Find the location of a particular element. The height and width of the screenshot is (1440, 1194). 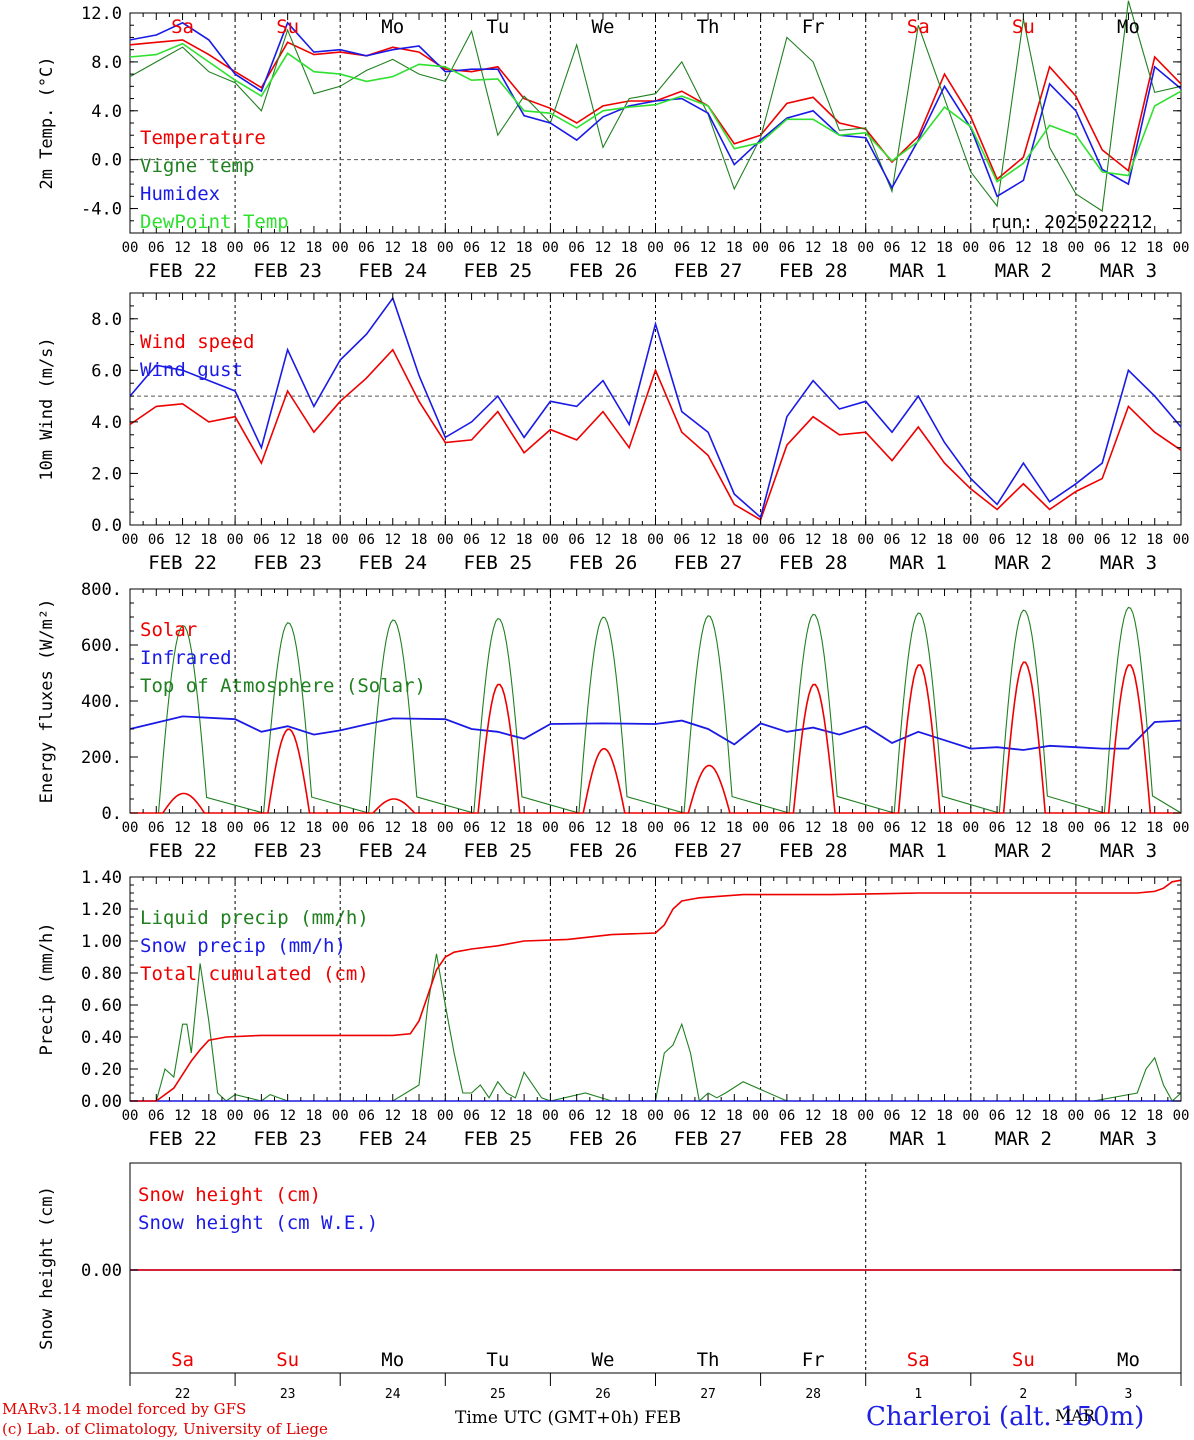

weekday-label: We is located at coordinates (603, 27).